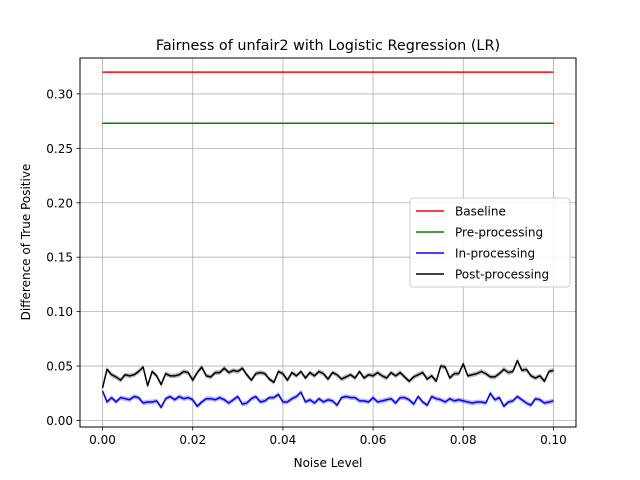 This screenshot has width=640, height=480. What do you see at coordinates (328, 437) in the screenshot?
I see `x-axis-ticks: 0.00 0.02 0.04 0.06 0.08 0.10` at bounding box center [328, 437].